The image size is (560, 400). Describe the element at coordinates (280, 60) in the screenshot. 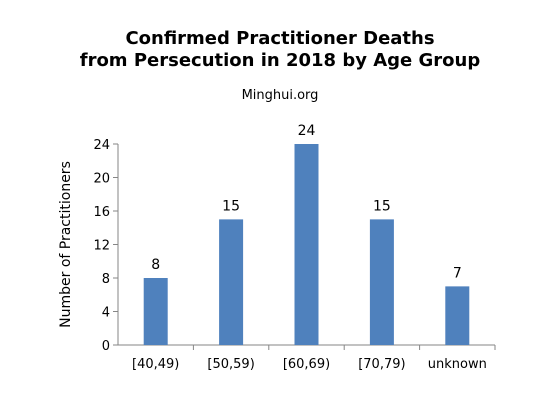

I see `chart-title-line-2: from Persecution in 2018 by Age Group` at that location.